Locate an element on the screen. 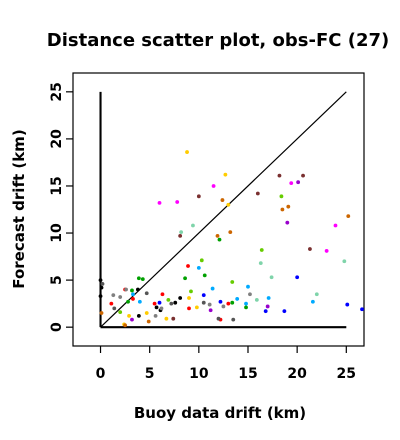 The height and width of the screenshot is (440, 400). y-tick-label: 20 is located at coordinates (57, 139).